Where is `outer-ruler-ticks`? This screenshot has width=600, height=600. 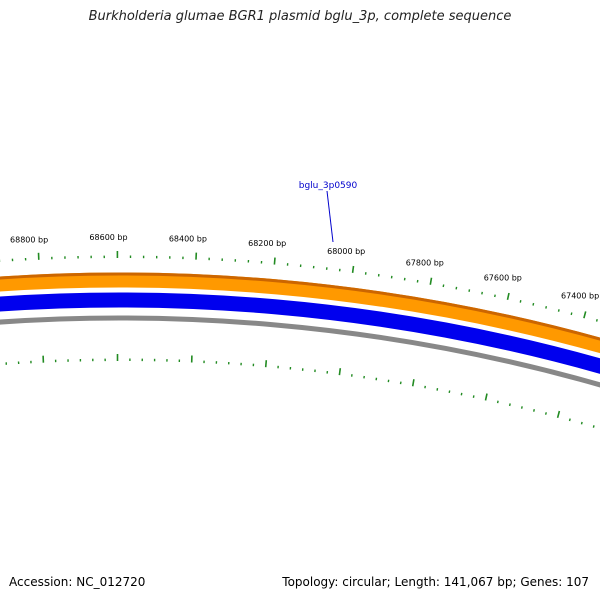 outer-ruler-ticks is located at coordinates (299, 286).